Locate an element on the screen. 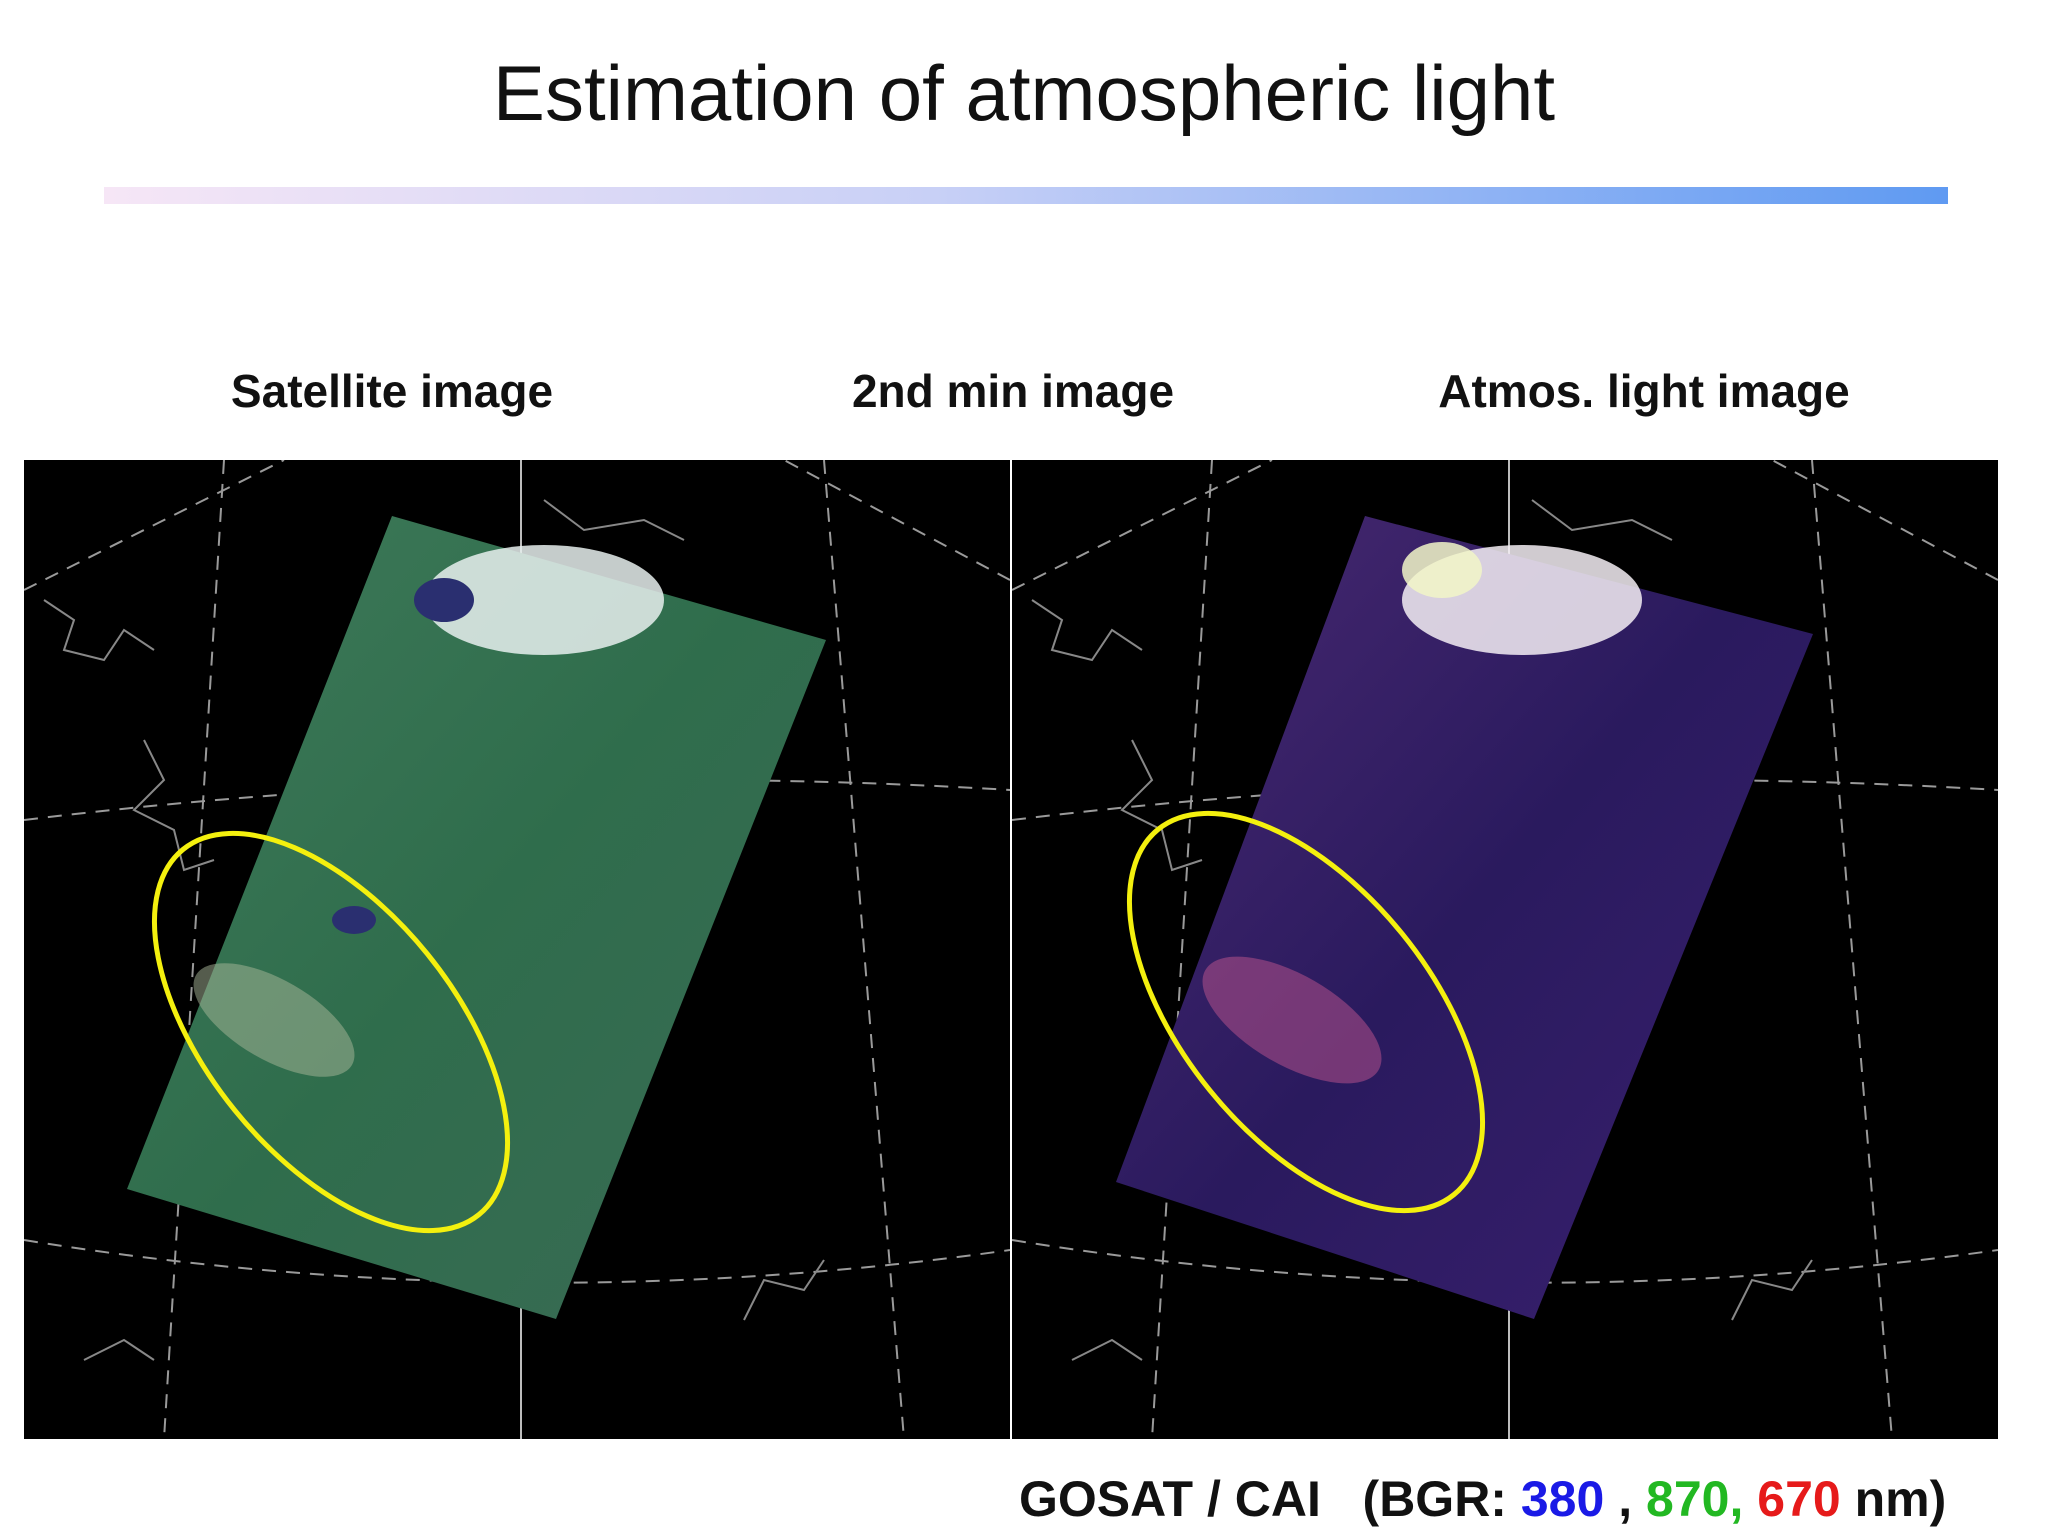 The height and width of the screenshot is (1536, 2048). panel-label: Atmos. light image is located at coordinates (1644, 391).